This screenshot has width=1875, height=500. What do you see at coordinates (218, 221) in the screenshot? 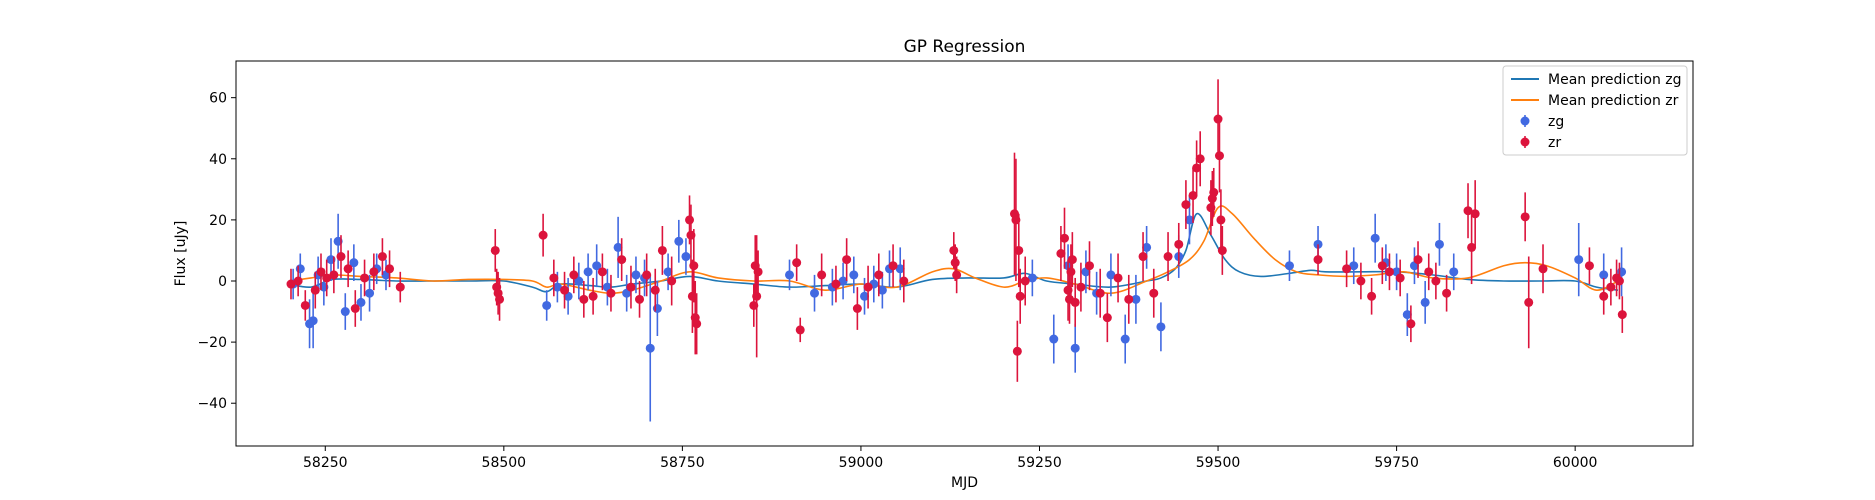
I see `y-tick-label: 20` at bounding box center [218, 221].